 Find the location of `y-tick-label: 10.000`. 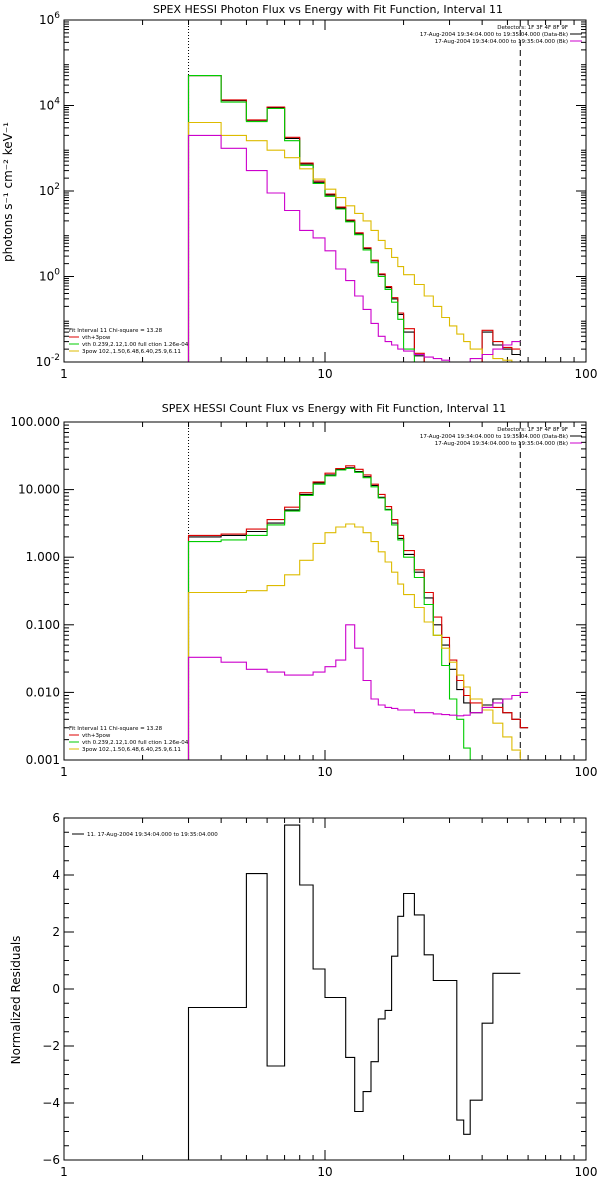

y-tick-label: 10.000 is located at coordinates (39, 490).